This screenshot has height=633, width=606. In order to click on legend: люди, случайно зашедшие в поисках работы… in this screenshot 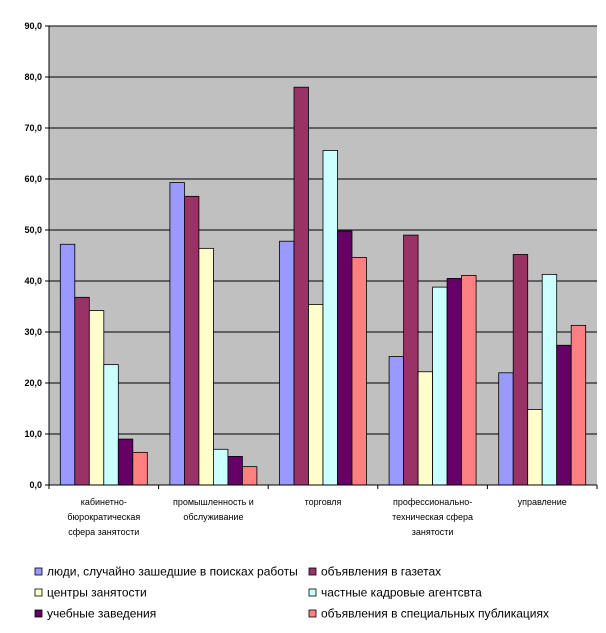, I will do `click(291, 593)`.